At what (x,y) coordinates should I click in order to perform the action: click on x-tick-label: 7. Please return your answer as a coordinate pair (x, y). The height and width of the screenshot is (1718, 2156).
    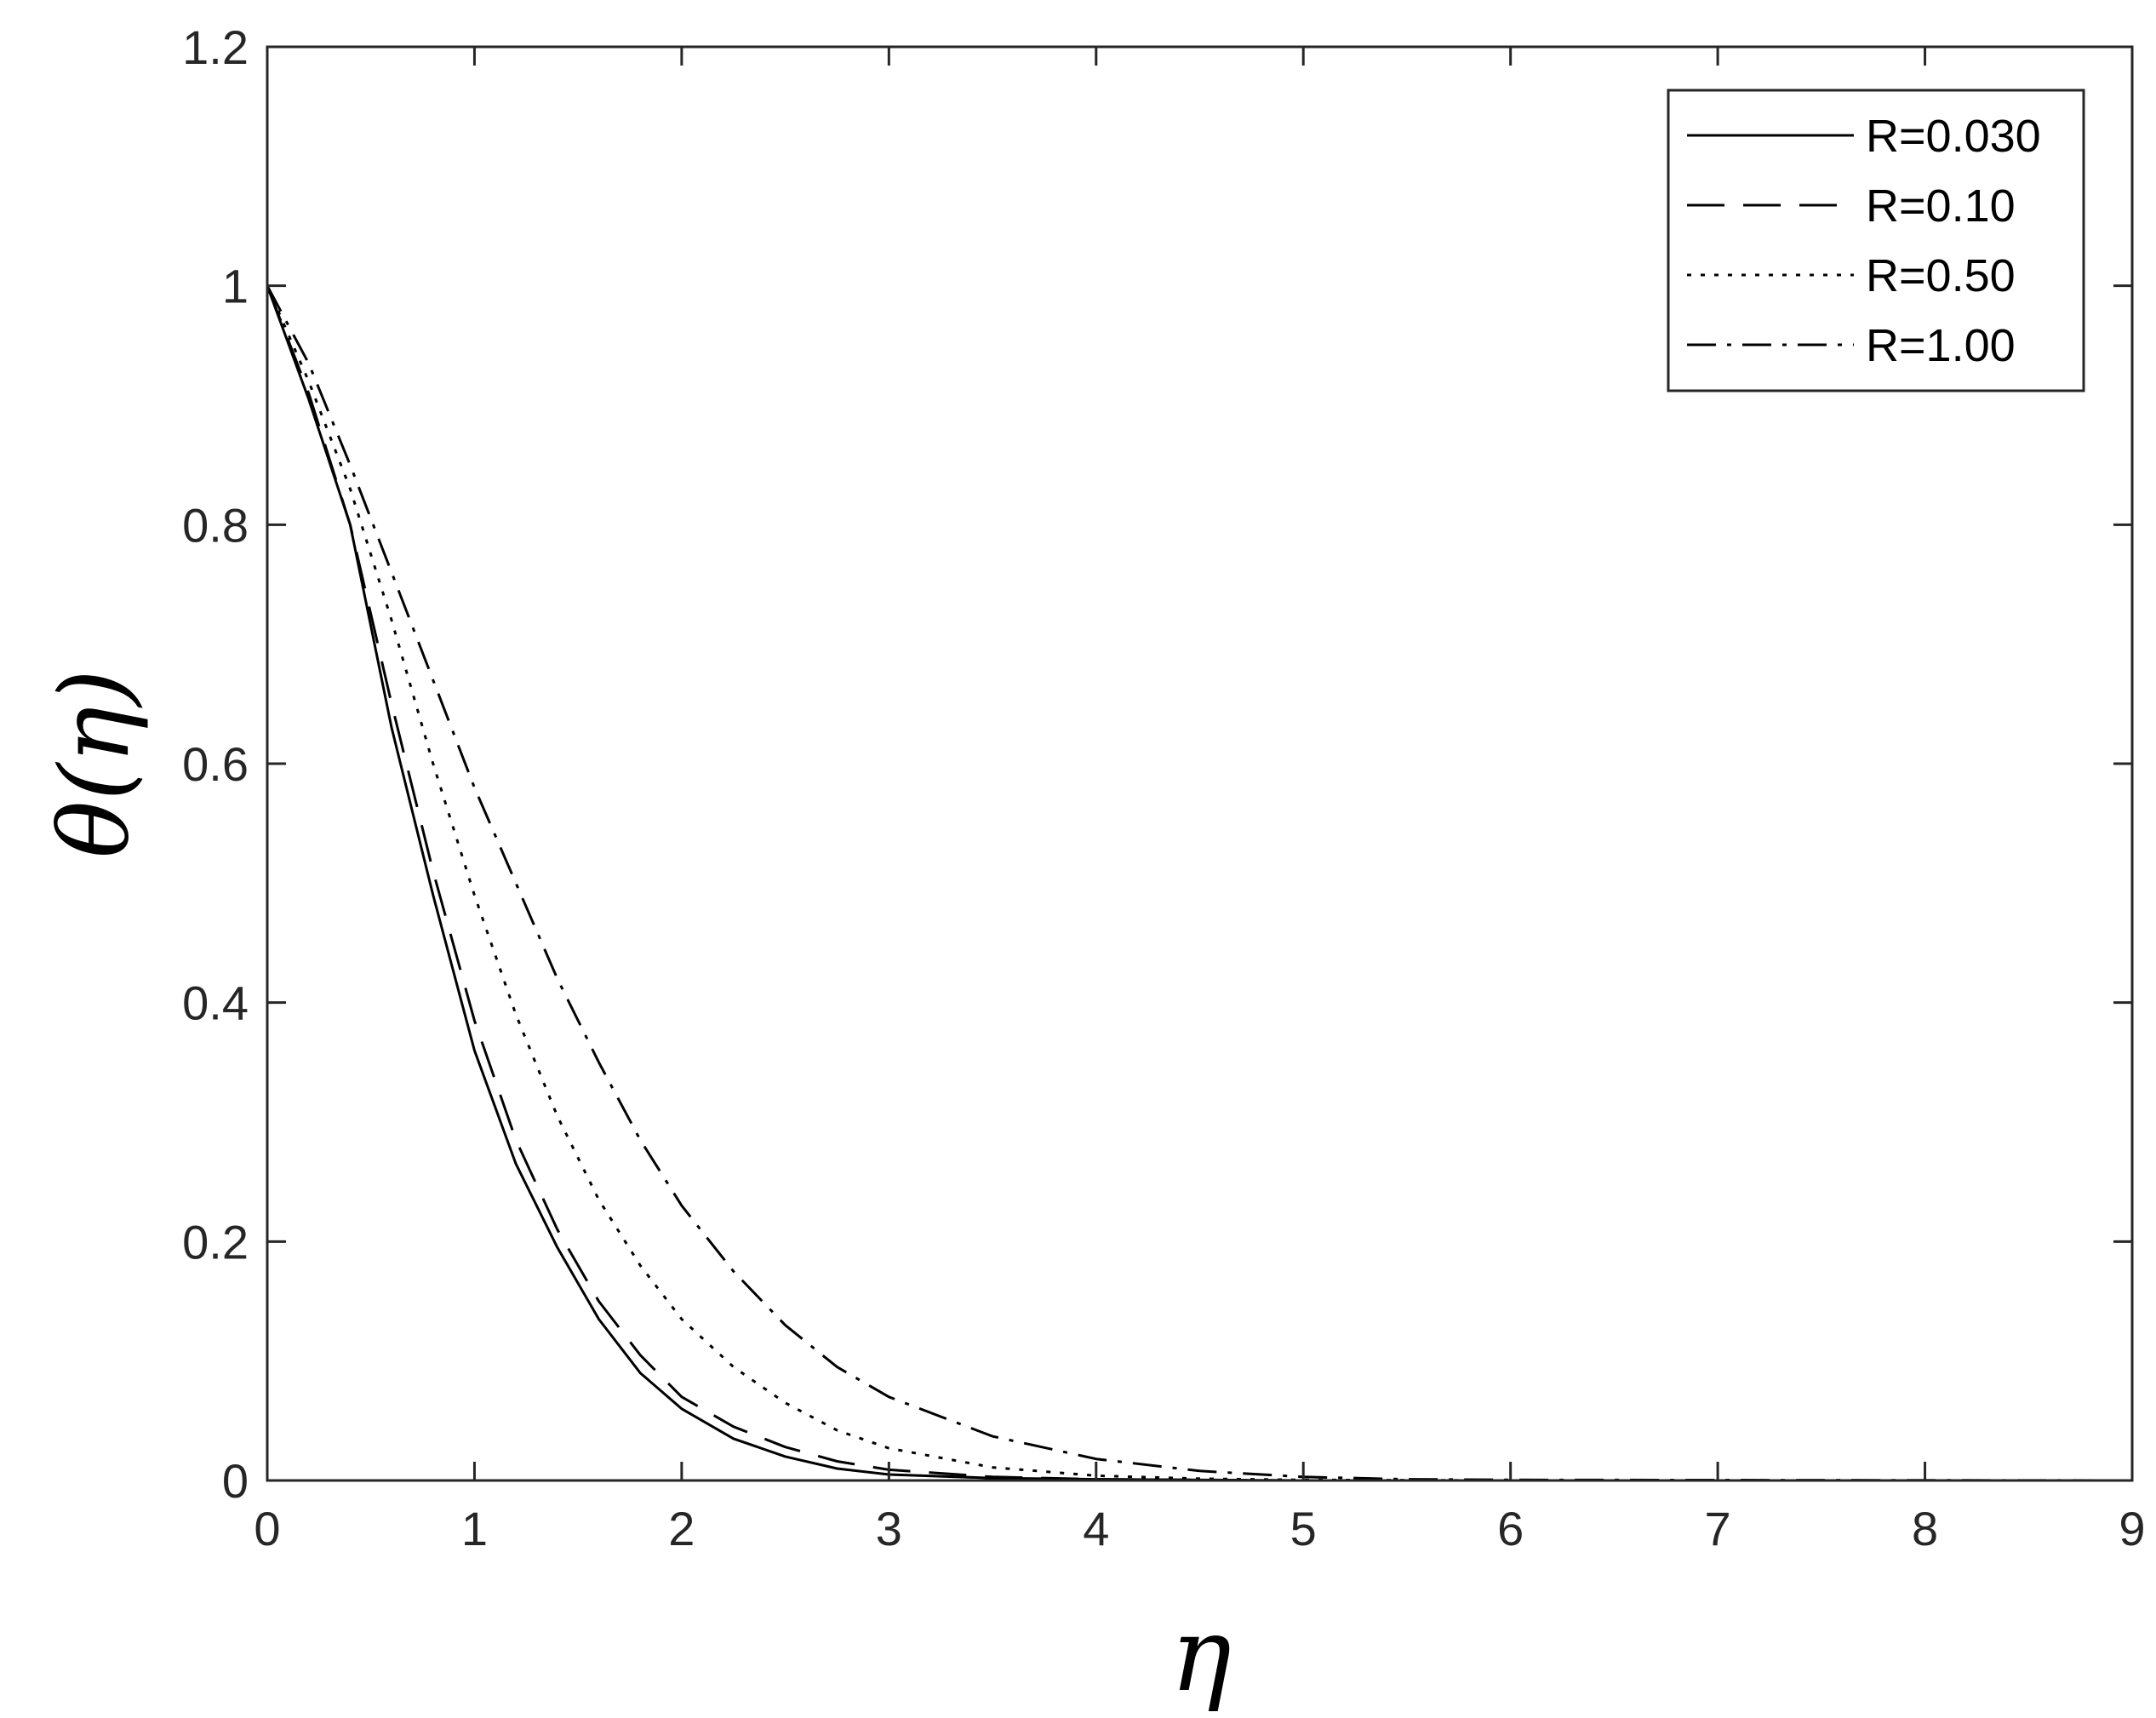
    Looking at the image, I should click on (1718, 1528).